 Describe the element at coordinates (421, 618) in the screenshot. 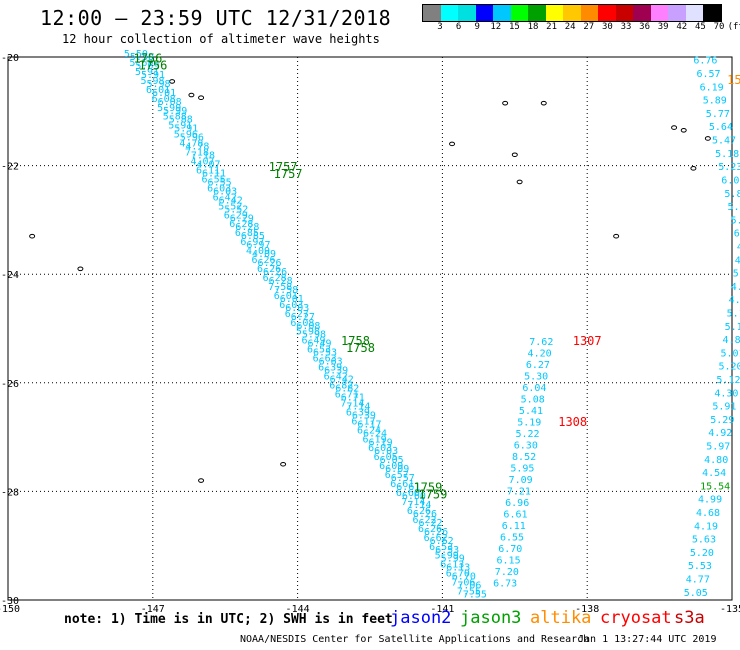

I see `legend-jason2: jason2` at that location.